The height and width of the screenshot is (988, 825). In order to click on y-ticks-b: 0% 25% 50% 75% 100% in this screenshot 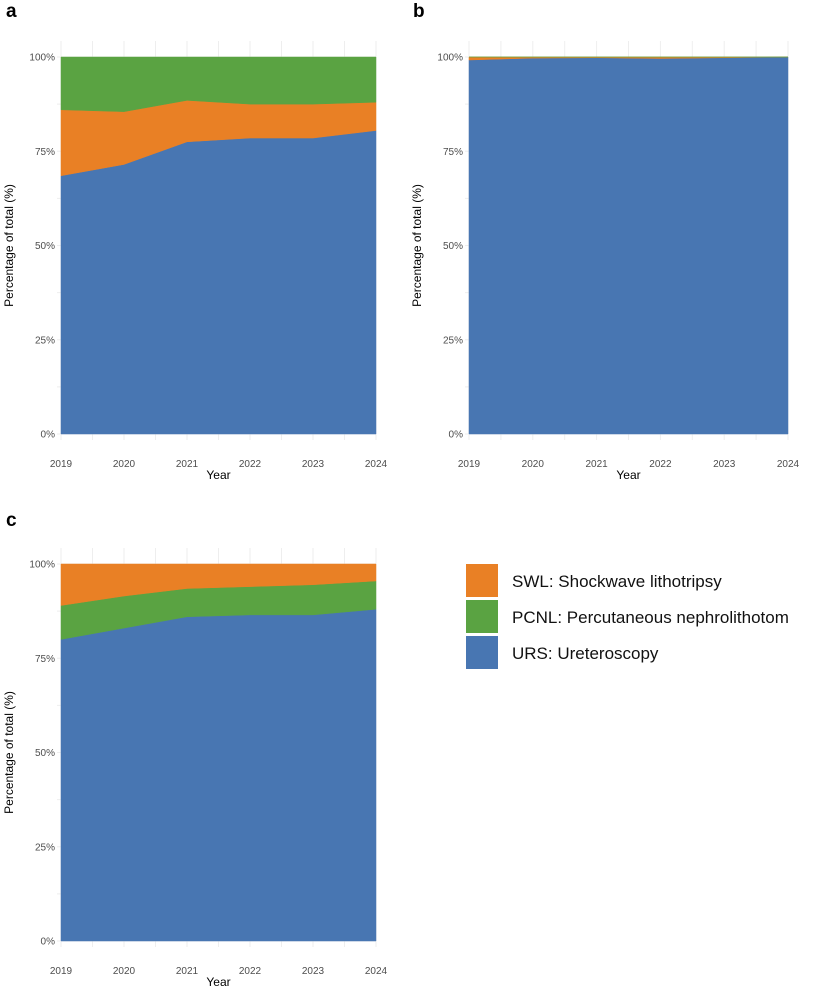, I will do `click(450, 247)`.